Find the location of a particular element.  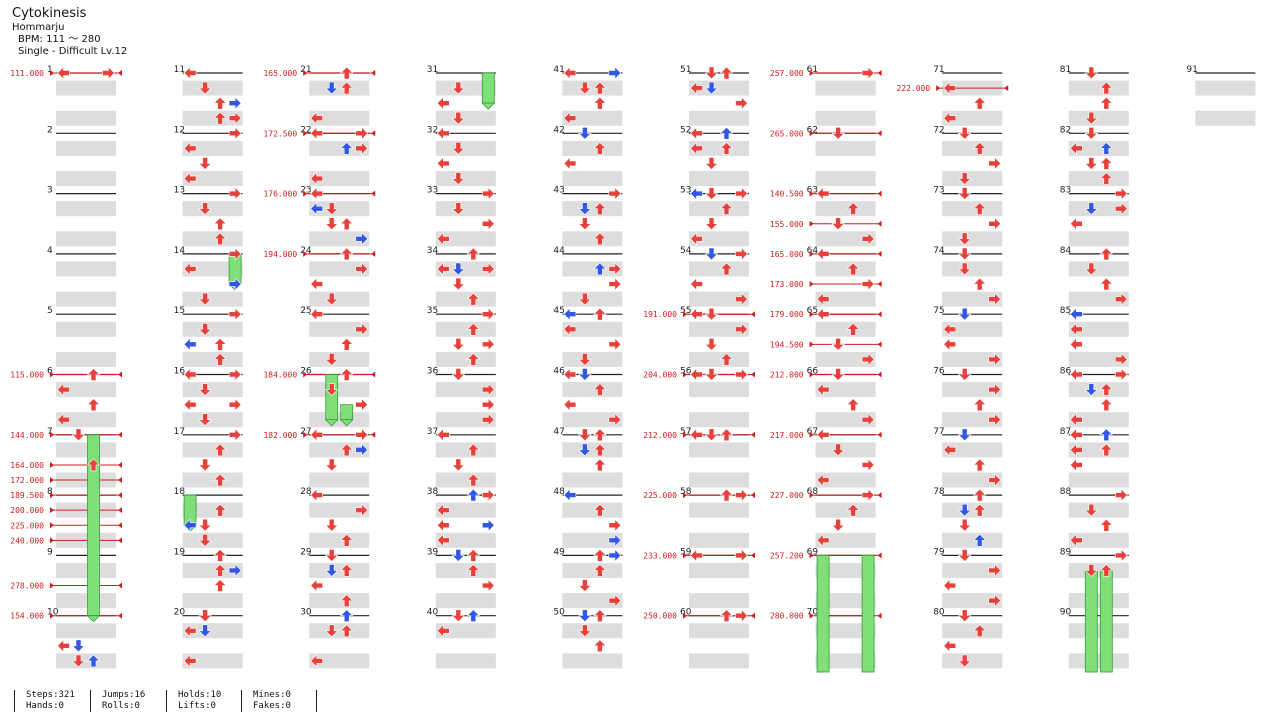

measure-number: 22 is located at coordinates (305, 130).